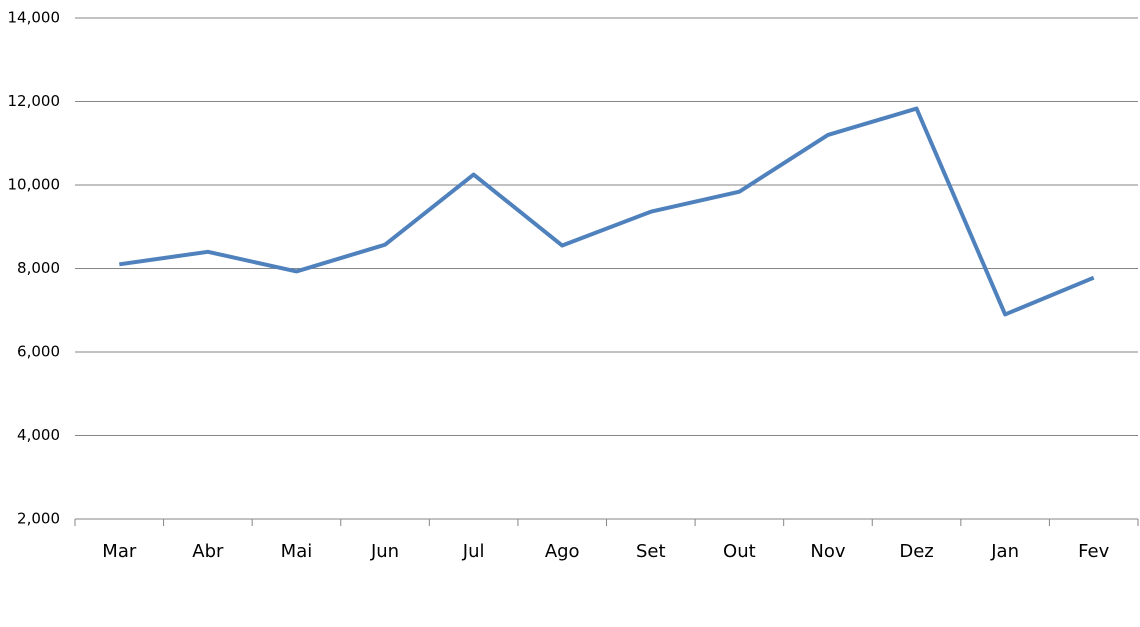  I want to click on y-tick-label: 12,000, so click(34, 101).